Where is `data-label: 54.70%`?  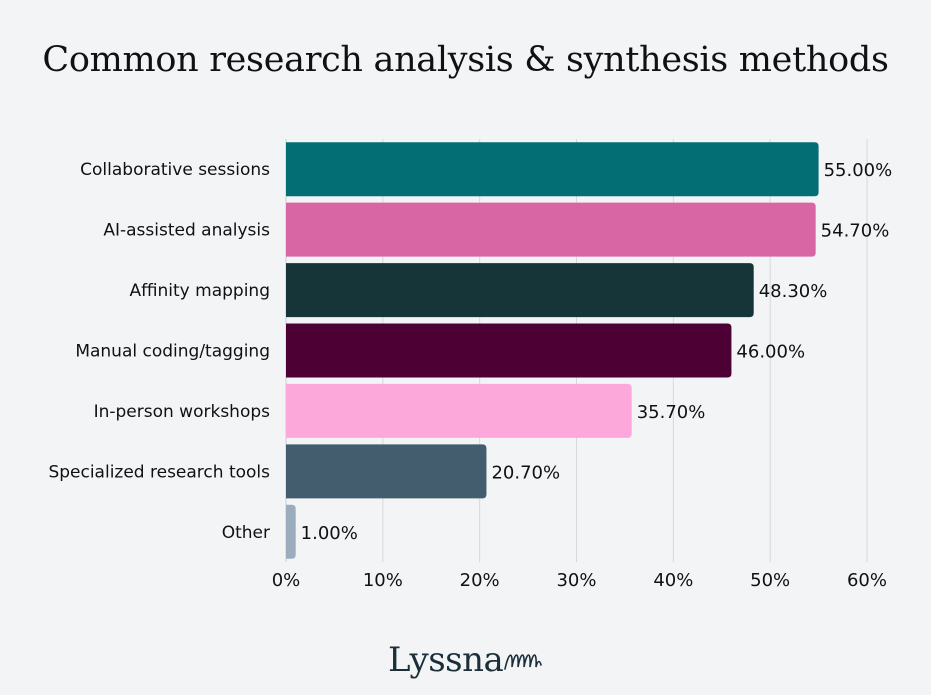 data-label: 54.70% is located at coordinates (855, 231).